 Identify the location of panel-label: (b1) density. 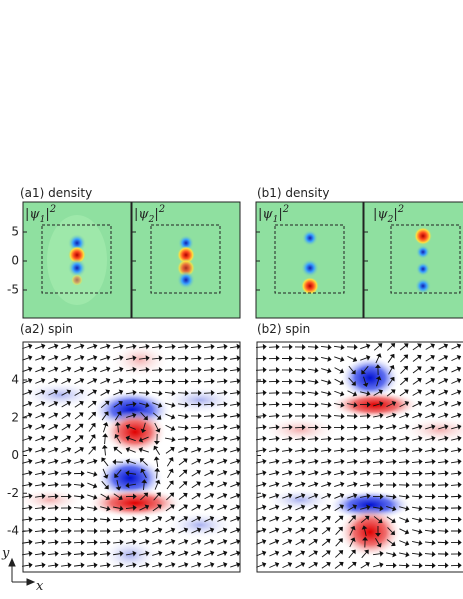
(293, 193).